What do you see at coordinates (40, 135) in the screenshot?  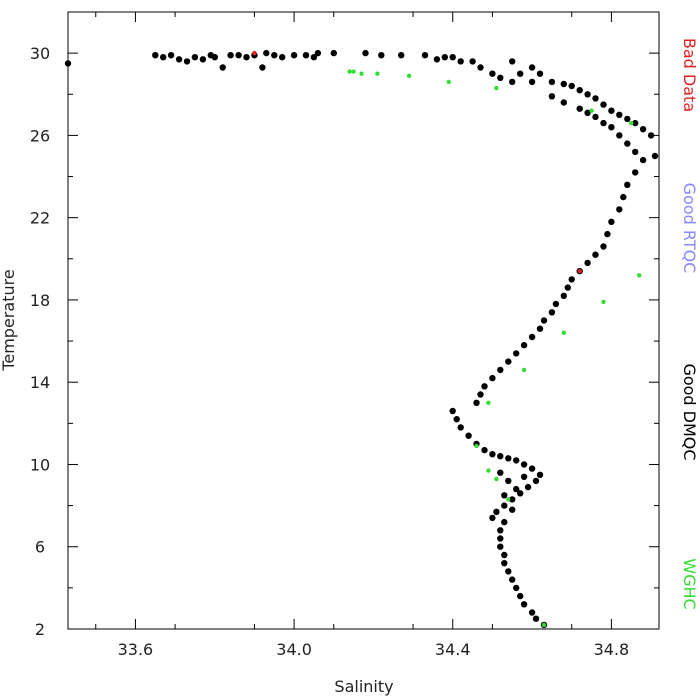 I see `y-tick-label: 26` at bounding box center [40, 135].